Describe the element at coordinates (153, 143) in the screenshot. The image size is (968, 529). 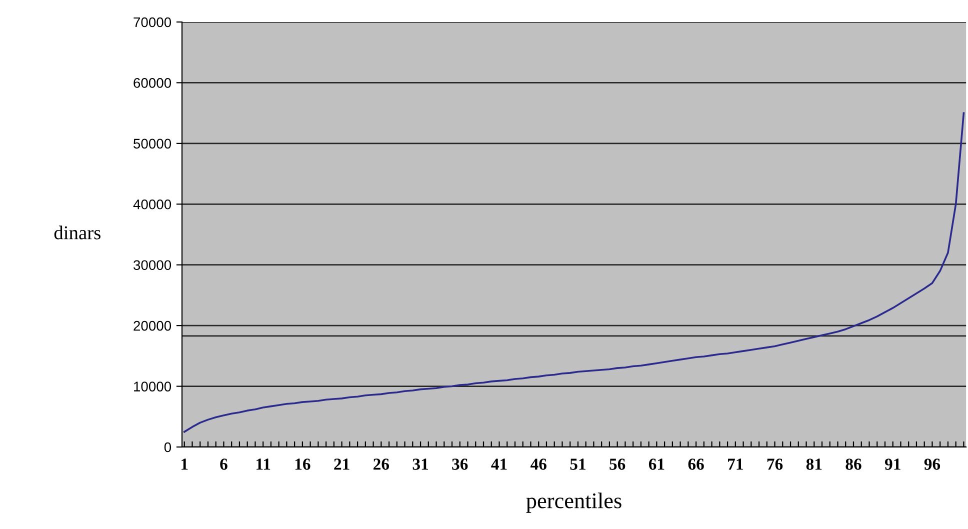
I see `y-tick-label: 50000` at that location.